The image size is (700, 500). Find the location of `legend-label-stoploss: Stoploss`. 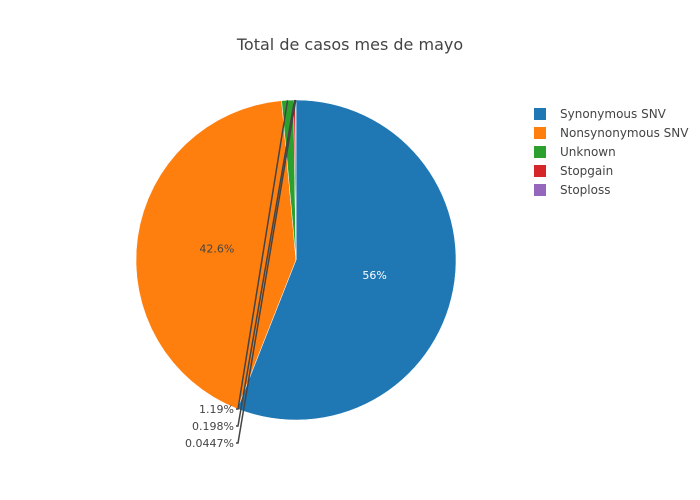

legend-label-stoploss: Stoploss is located at coordinates (585, 190).